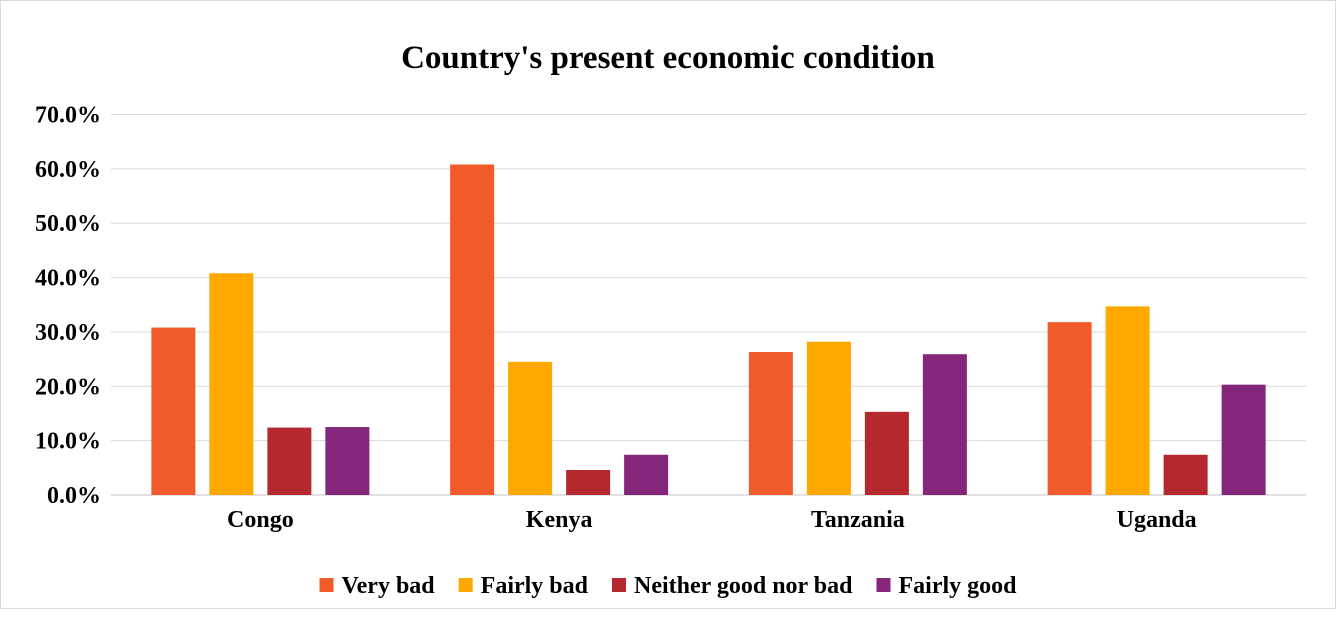  Describe the element at coordinates (68, 306) in the screenshot. I see `y-axis: 0.0% 10.0% 20.0% 30.0% 40.0% 50.0% 60.0% 70.0%` at that location.